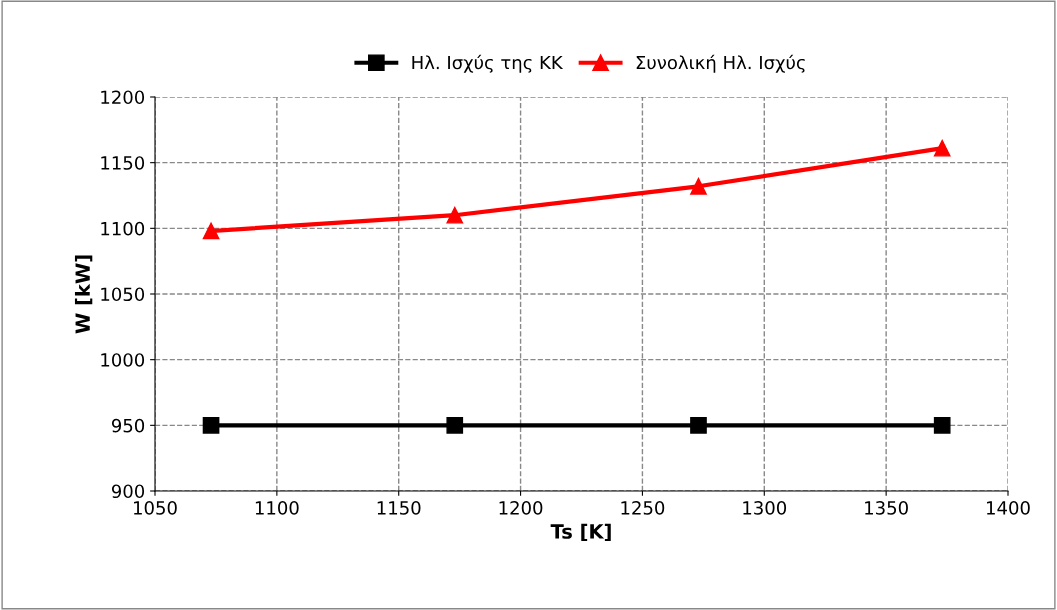 The height and width of the screenshot is (610, 1057). I want to click on x-tick-label: 1400, so click(1008, 508).